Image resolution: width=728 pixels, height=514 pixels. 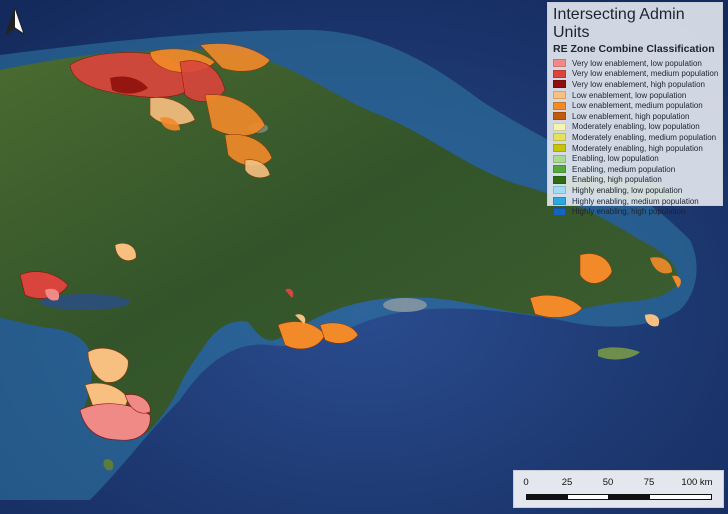 I want to click on legend-label: Moderately enabling, medium population, so click(x=644, y=137).